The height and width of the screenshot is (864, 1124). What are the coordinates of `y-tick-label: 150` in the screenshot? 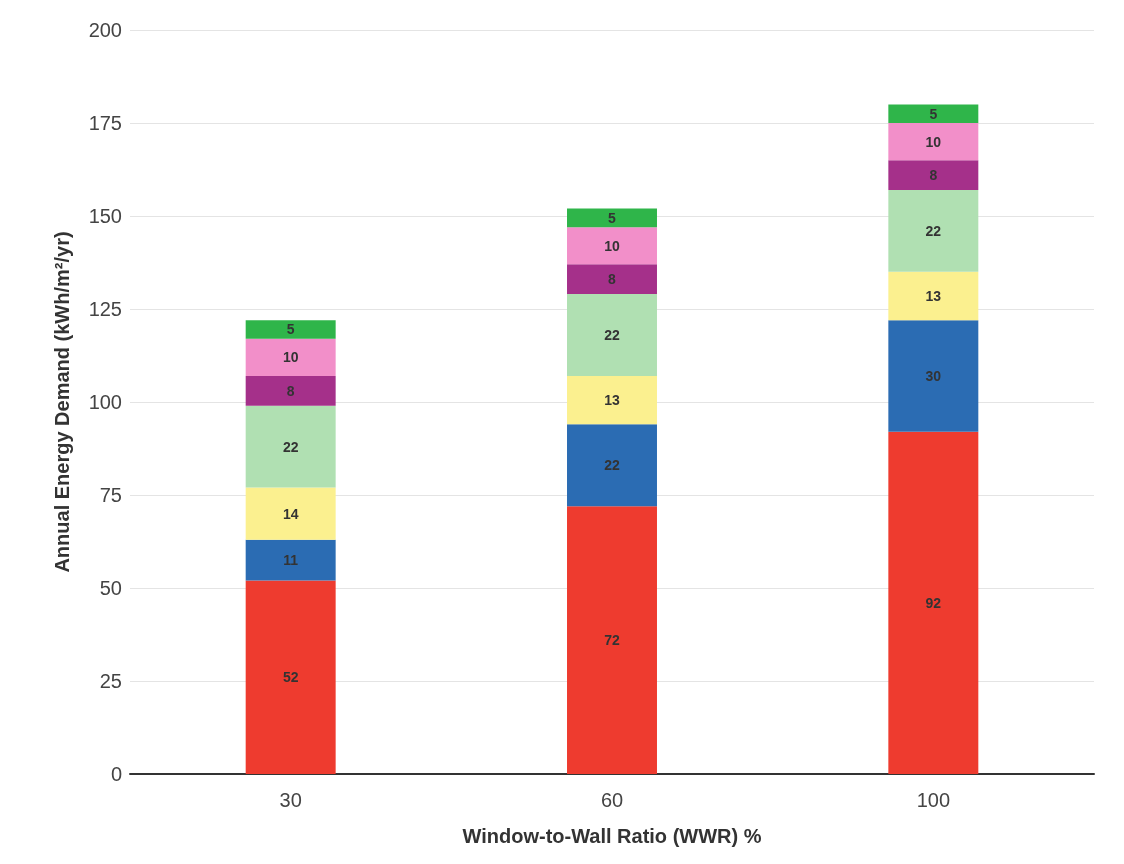 It's located at (105, 216).